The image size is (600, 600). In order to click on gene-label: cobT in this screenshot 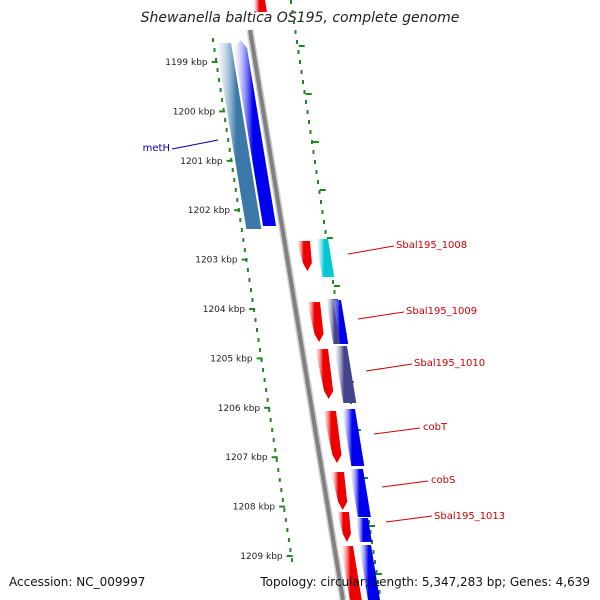, I will do `click(435, 427)`.